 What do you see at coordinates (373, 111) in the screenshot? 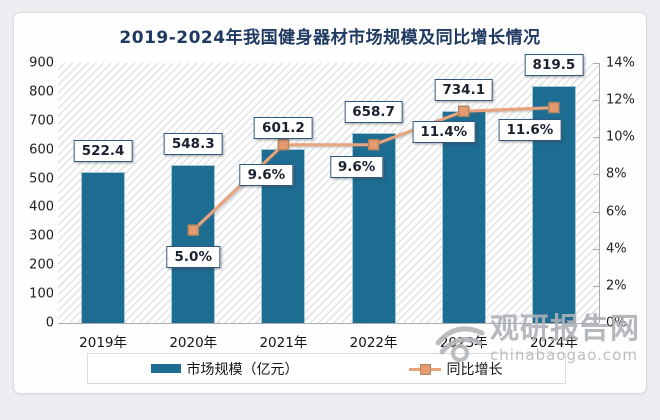
I see `bar-value-label-2022年: 658.7` at bounding box center [373, 111].